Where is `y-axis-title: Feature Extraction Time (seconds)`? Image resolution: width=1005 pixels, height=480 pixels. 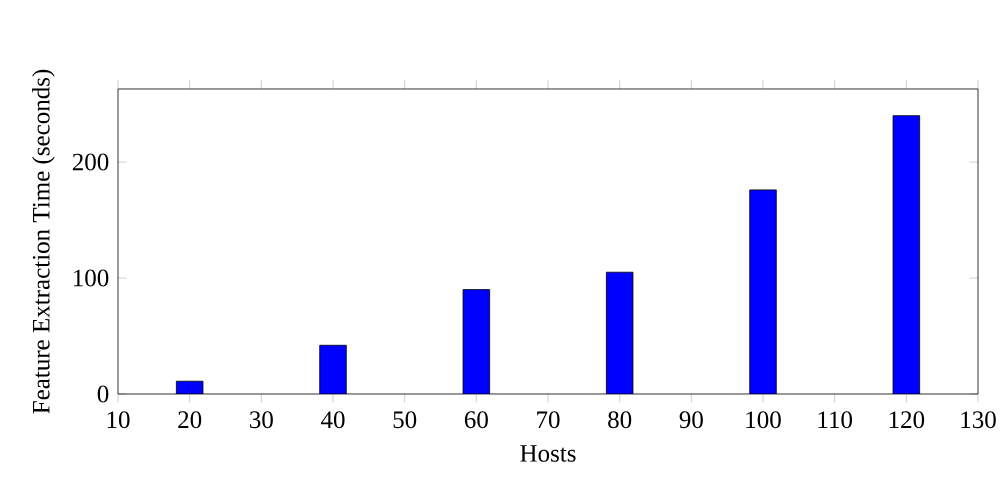
y-axis-title: Feature Extraction Time (seconds) is located at coordinates (43, 241).